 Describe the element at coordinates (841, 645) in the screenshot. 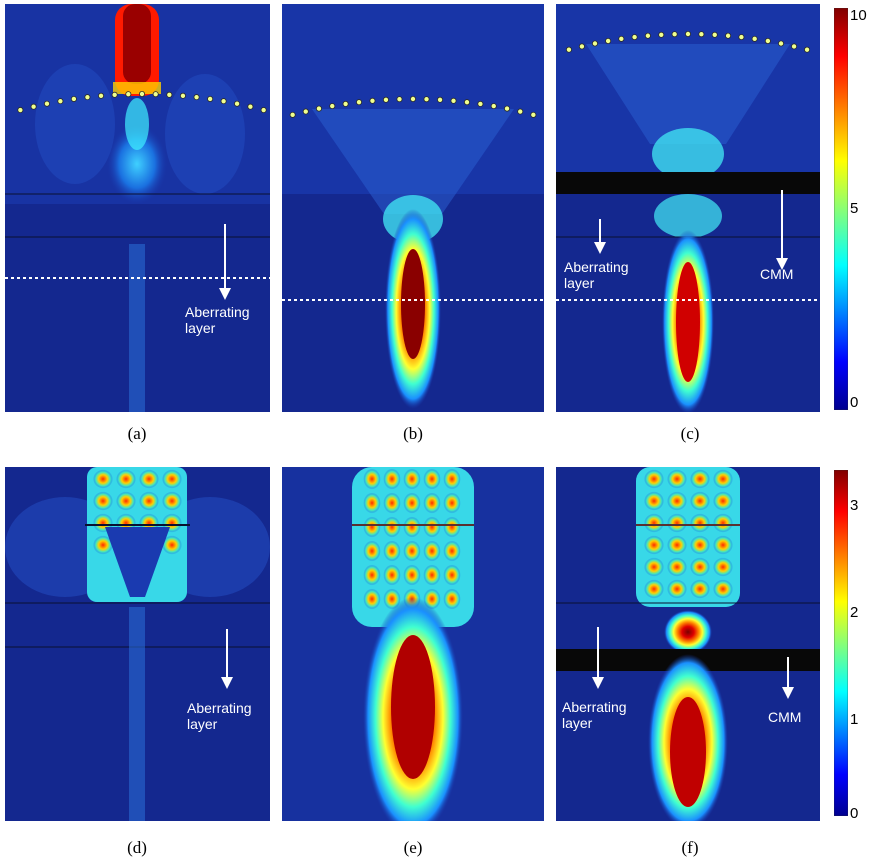

I see `colorbar-bottom` at that location.